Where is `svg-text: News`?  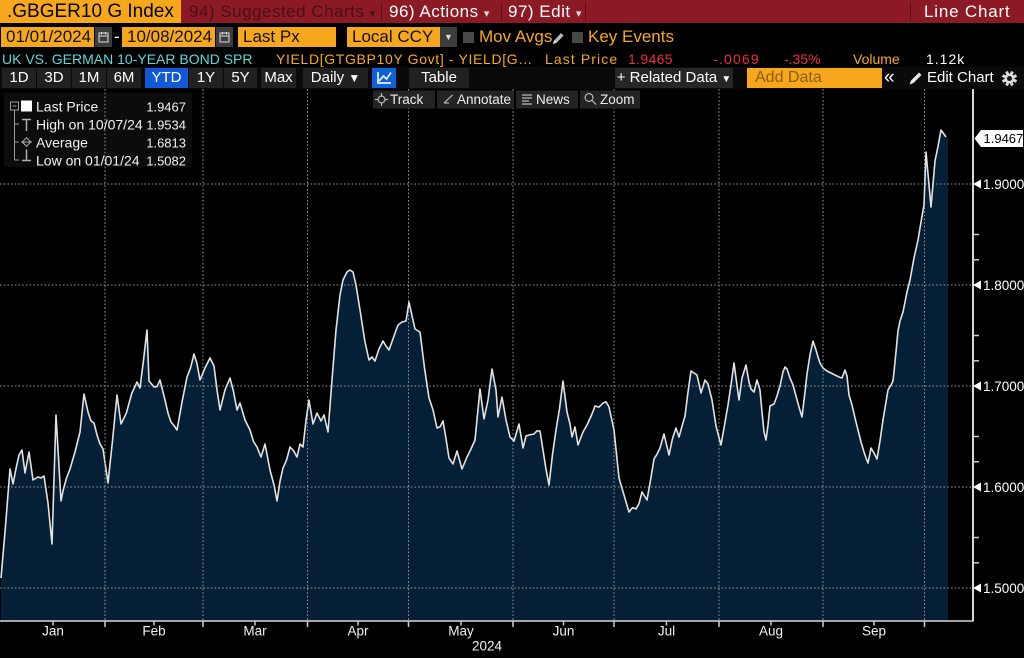
svg-text: News is located at coordinates (553, 99).